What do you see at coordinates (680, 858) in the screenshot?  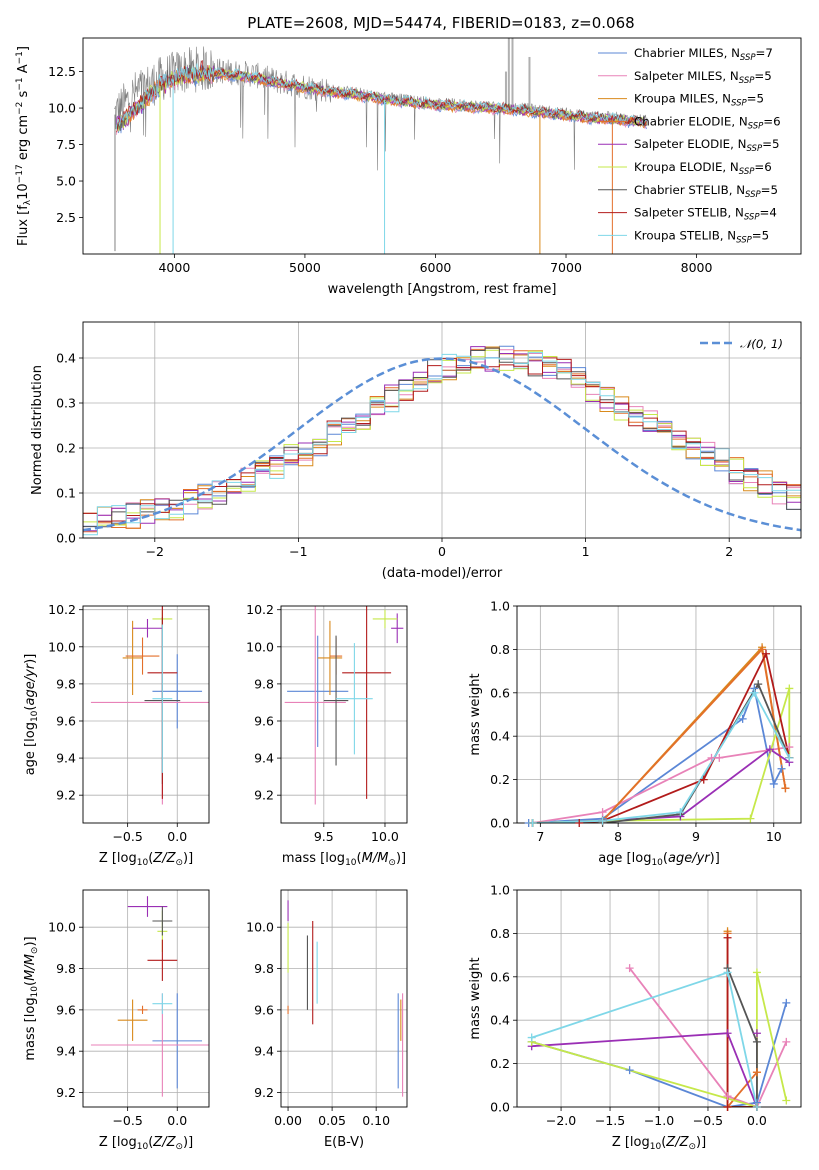 I see `x-axis-label-part: age` at bounding box center [680, 858].